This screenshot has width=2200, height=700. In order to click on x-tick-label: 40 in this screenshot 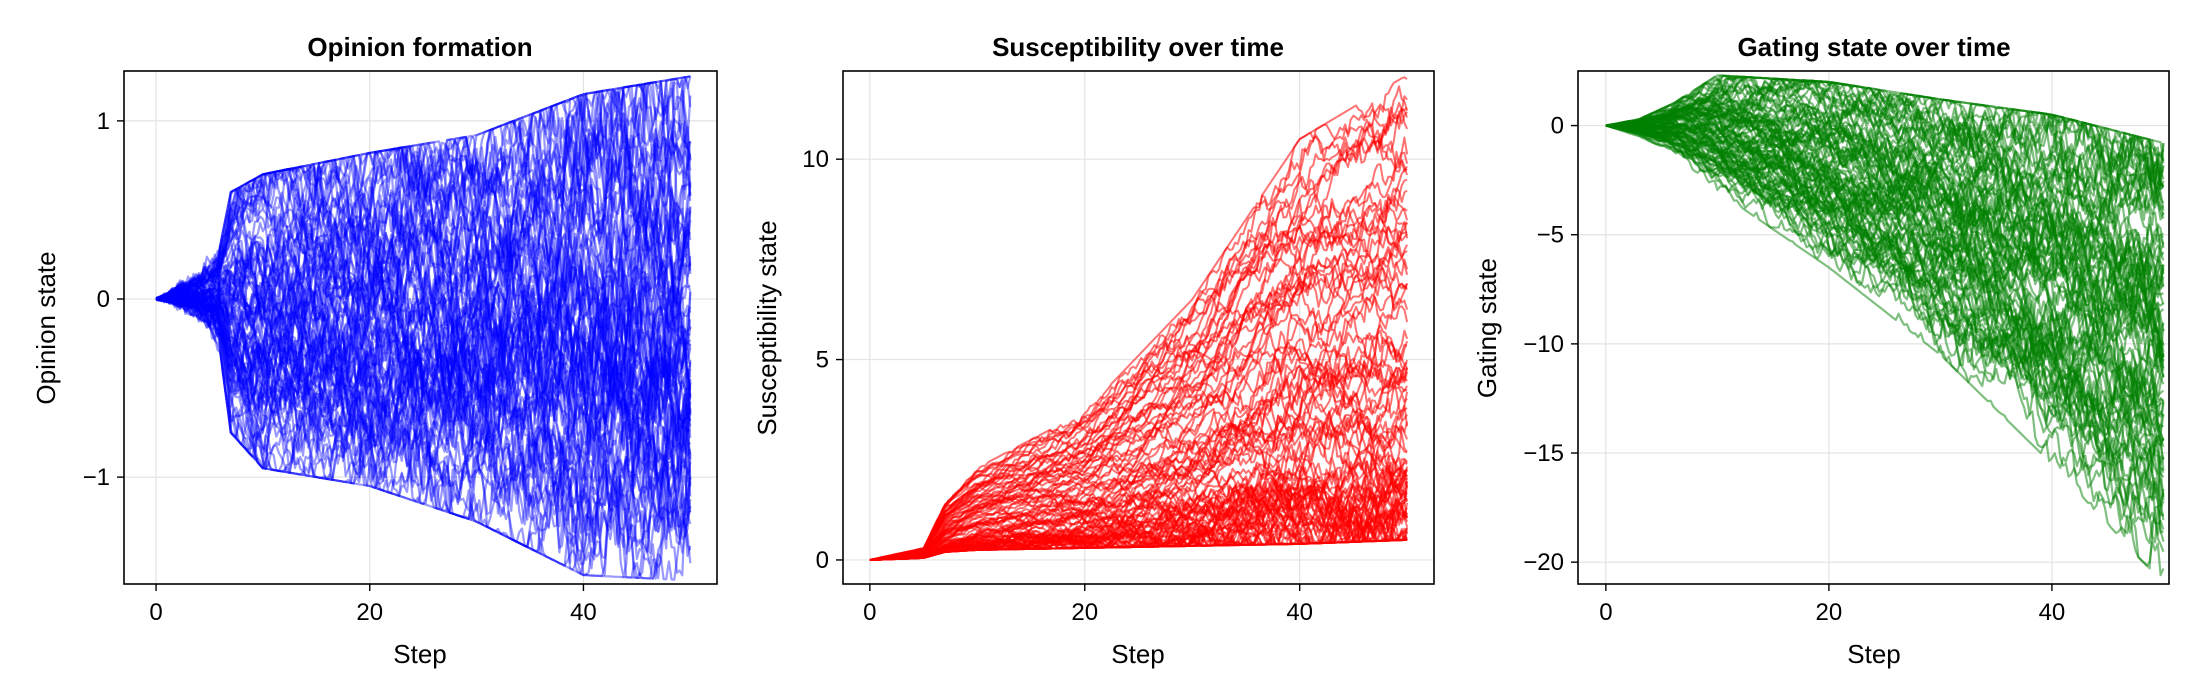, I will do `click(1299, 612)`.